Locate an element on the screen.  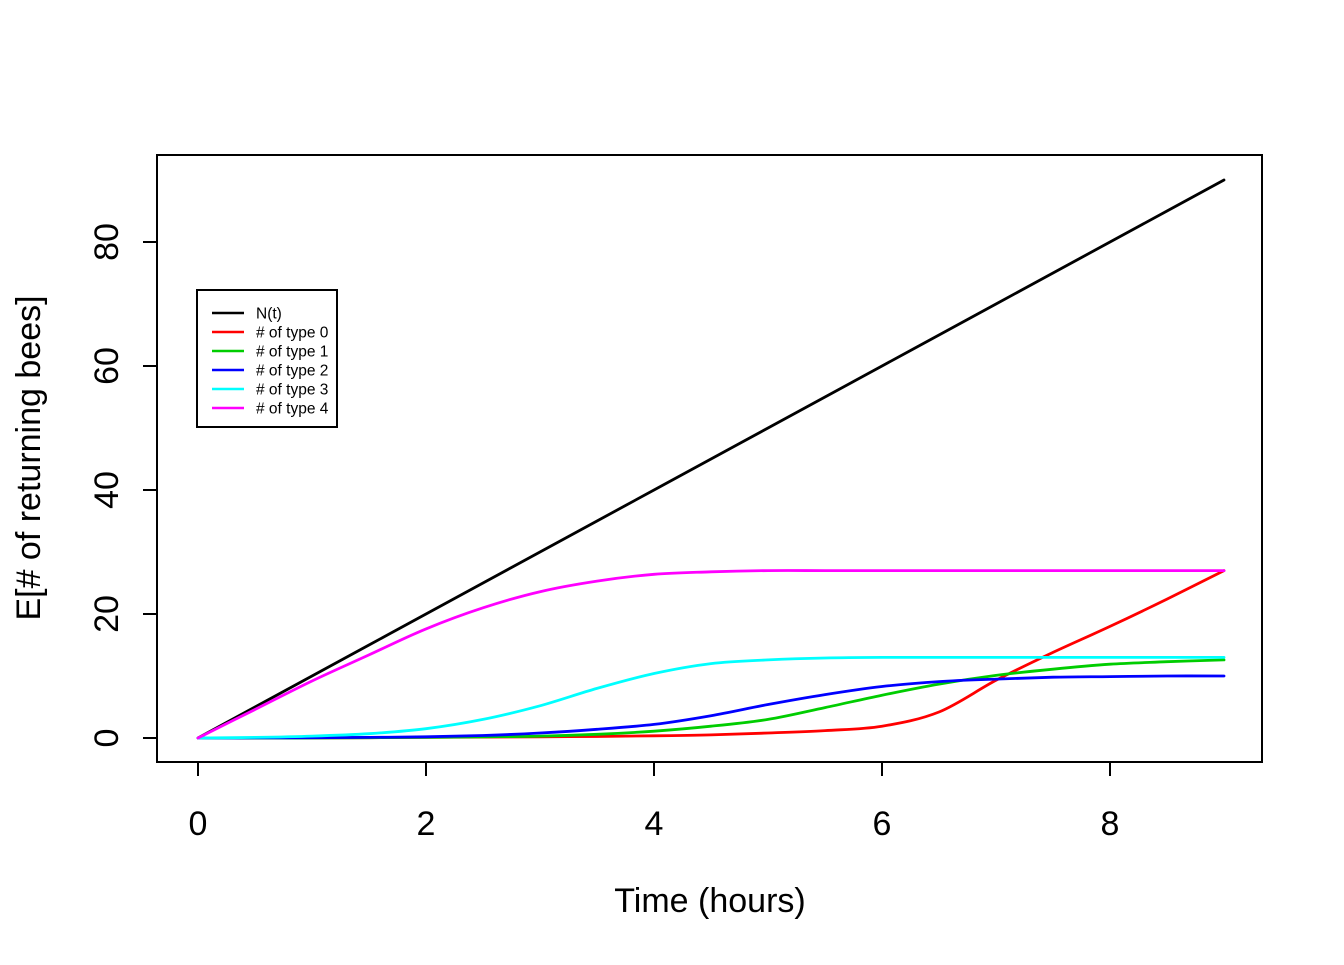
y-tick-label: 20 is located at coordinates (107, 614).